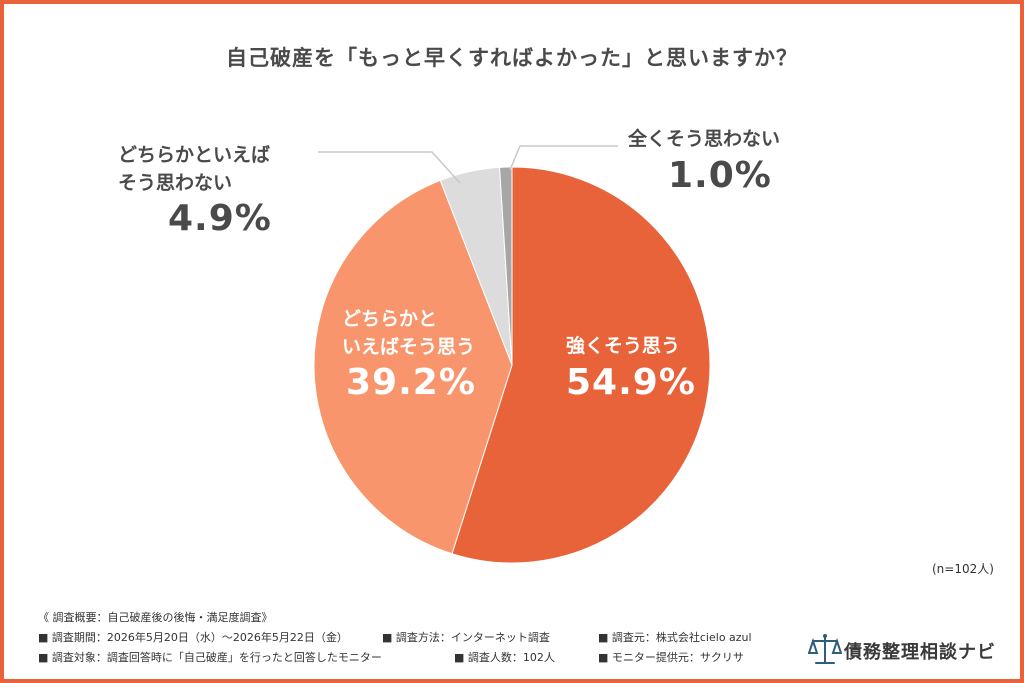 The image size is (1024, 683). Describe the element at coordinates (675, 637) in the screenshot. I see `footer-source: ■ 調査元：株式会社cielo azul` at that location.